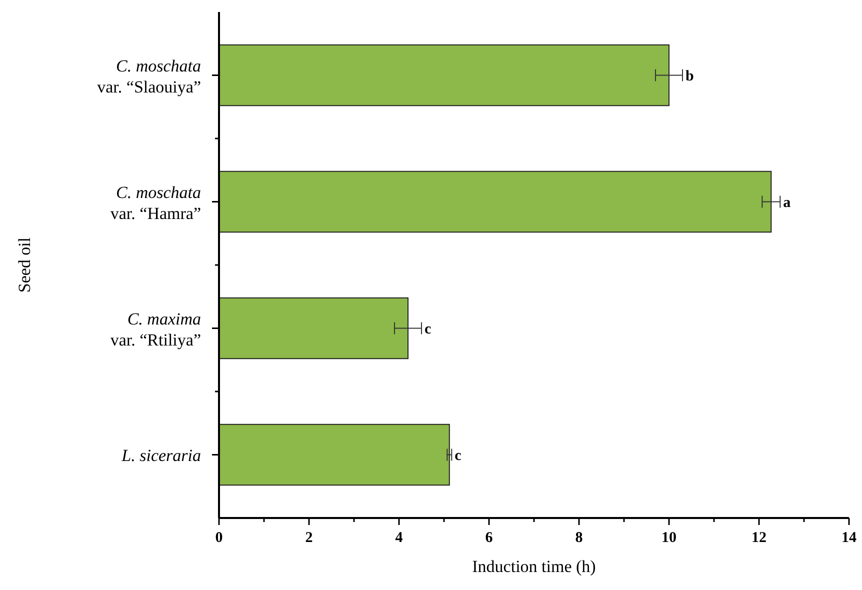  What do you see at coordinates (160, 455) in the screenshot?
I see `y-tick-label: L. siceraria` at bounding box center [160, 455].